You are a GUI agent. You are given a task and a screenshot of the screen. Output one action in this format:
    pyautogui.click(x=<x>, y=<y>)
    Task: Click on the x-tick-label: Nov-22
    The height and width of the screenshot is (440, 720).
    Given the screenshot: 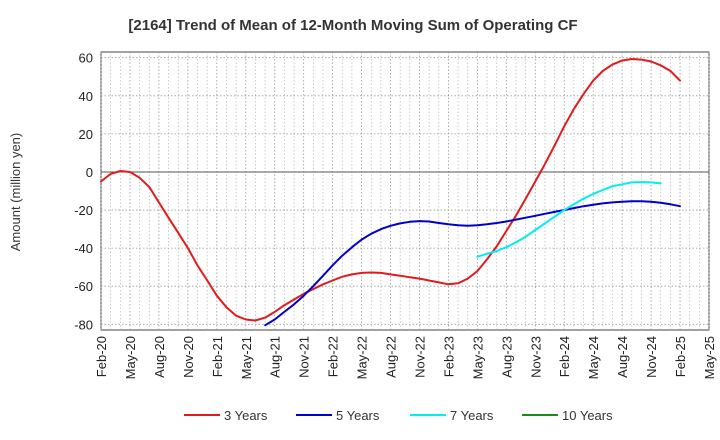 What is the action you would take?
    pyautogui.click(x=419, y=357)
    